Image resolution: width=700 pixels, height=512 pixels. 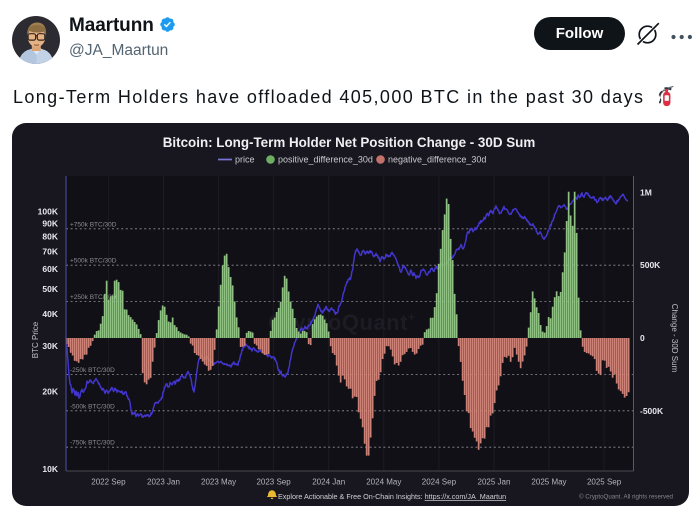 I want to click on svg-text: 2024 Sep, so click(x=439, y=482).